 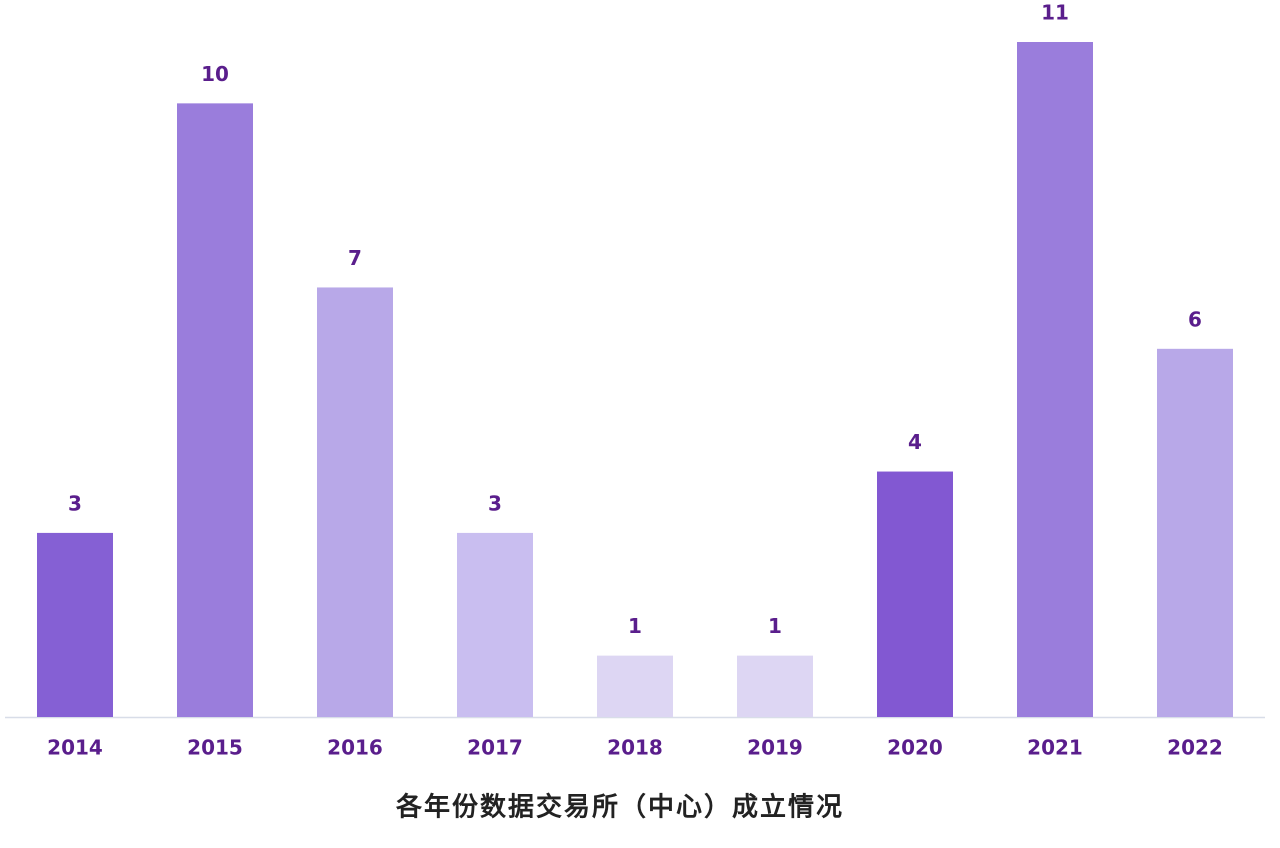 What do you see at coordinates (1055, 748) in the screenshot?
I see `x-tick-label: 2021` at bounding box center [1055, 748].